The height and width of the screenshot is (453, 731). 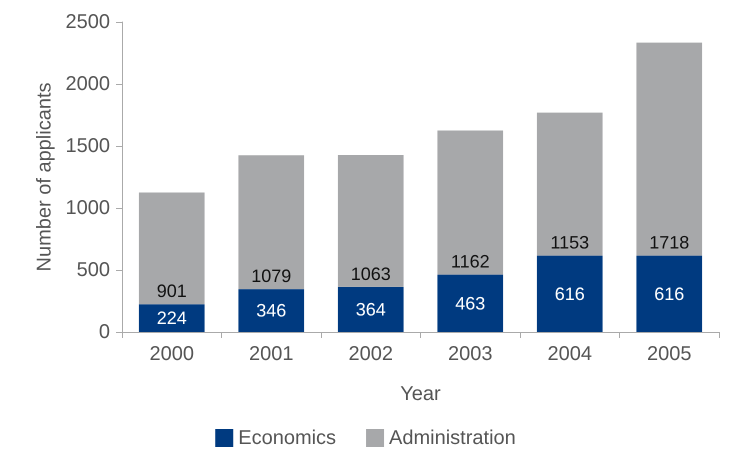 What do you see at coordinates (171, 291) in the screenshot?
I see `data-label: 901` at bounding box center [171, 291].